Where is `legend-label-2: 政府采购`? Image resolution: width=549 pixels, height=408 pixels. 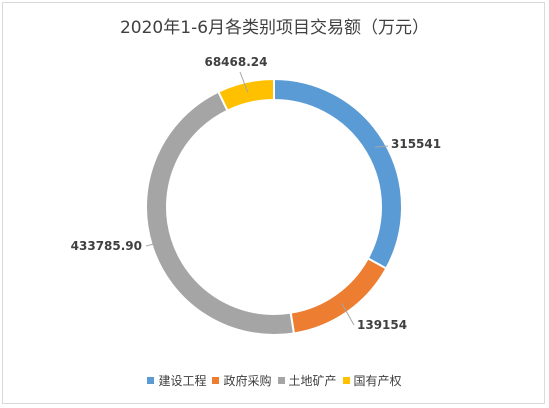 legend-label-2: 政府采购 is located at coordinates (247, 381).